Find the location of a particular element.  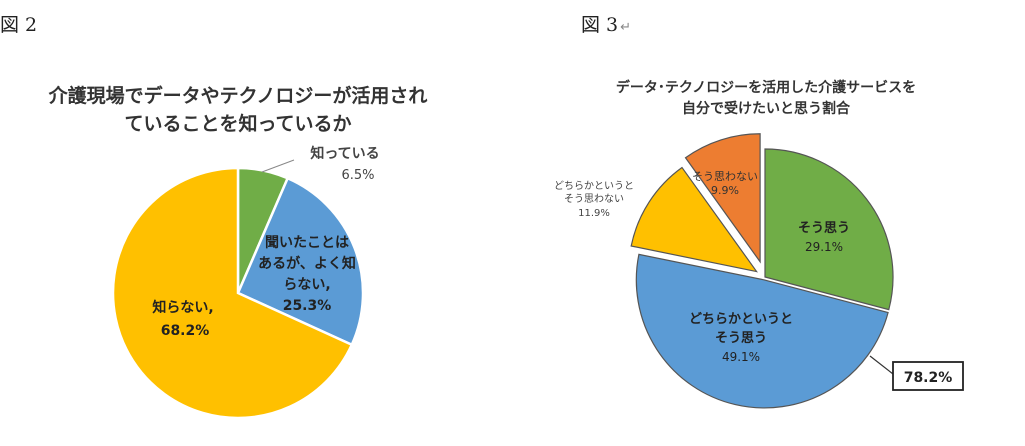

chart2-title-line2: 自分で受けたいと思う割合 is located at coordinates (766, 108).